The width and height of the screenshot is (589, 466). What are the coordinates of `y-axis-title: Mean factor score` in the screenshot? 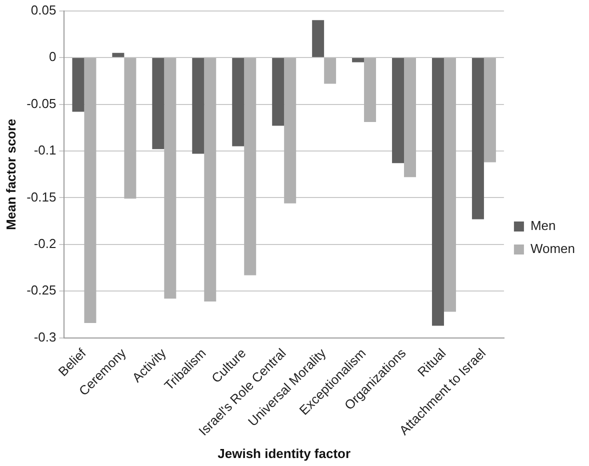 It's located at (10, 174).